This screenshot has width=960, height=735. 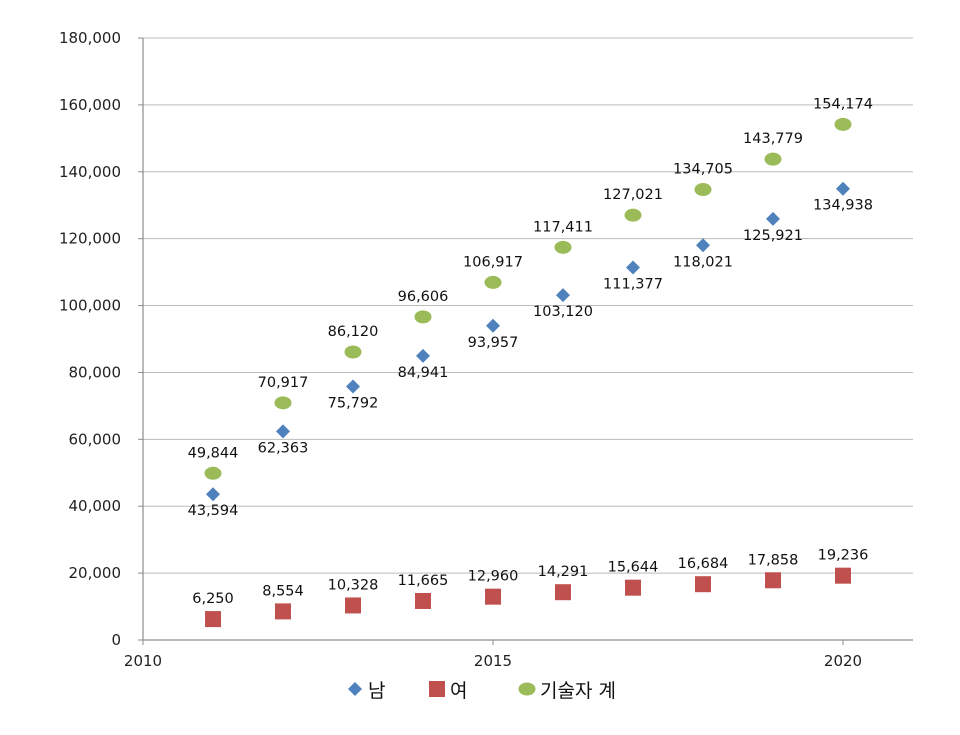 What do you see at coordinates (90, 172) in the screenshot?
I see `y-tick-label: 140,000` at bounding box center [90, 172].